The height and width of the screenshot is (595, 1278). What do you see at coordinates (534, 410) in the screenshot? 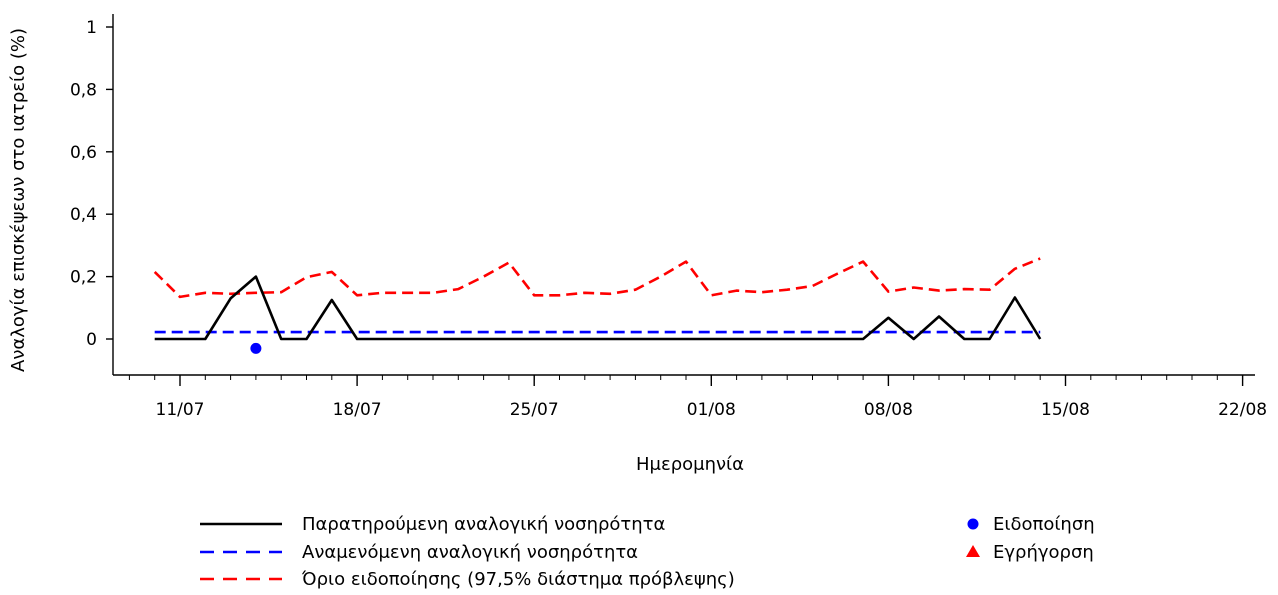
I see `x-tick-label: 25/07` at bounding box center [534, 410].